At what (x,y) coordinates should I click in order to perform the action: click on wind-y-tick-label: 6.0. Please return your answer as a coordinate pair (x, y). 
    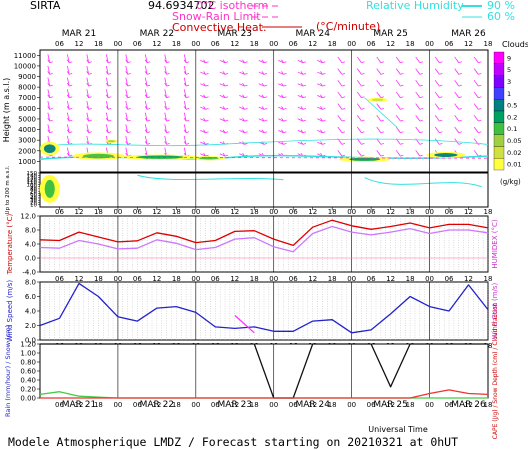
    Looking at the image, I should click on (30, 297).